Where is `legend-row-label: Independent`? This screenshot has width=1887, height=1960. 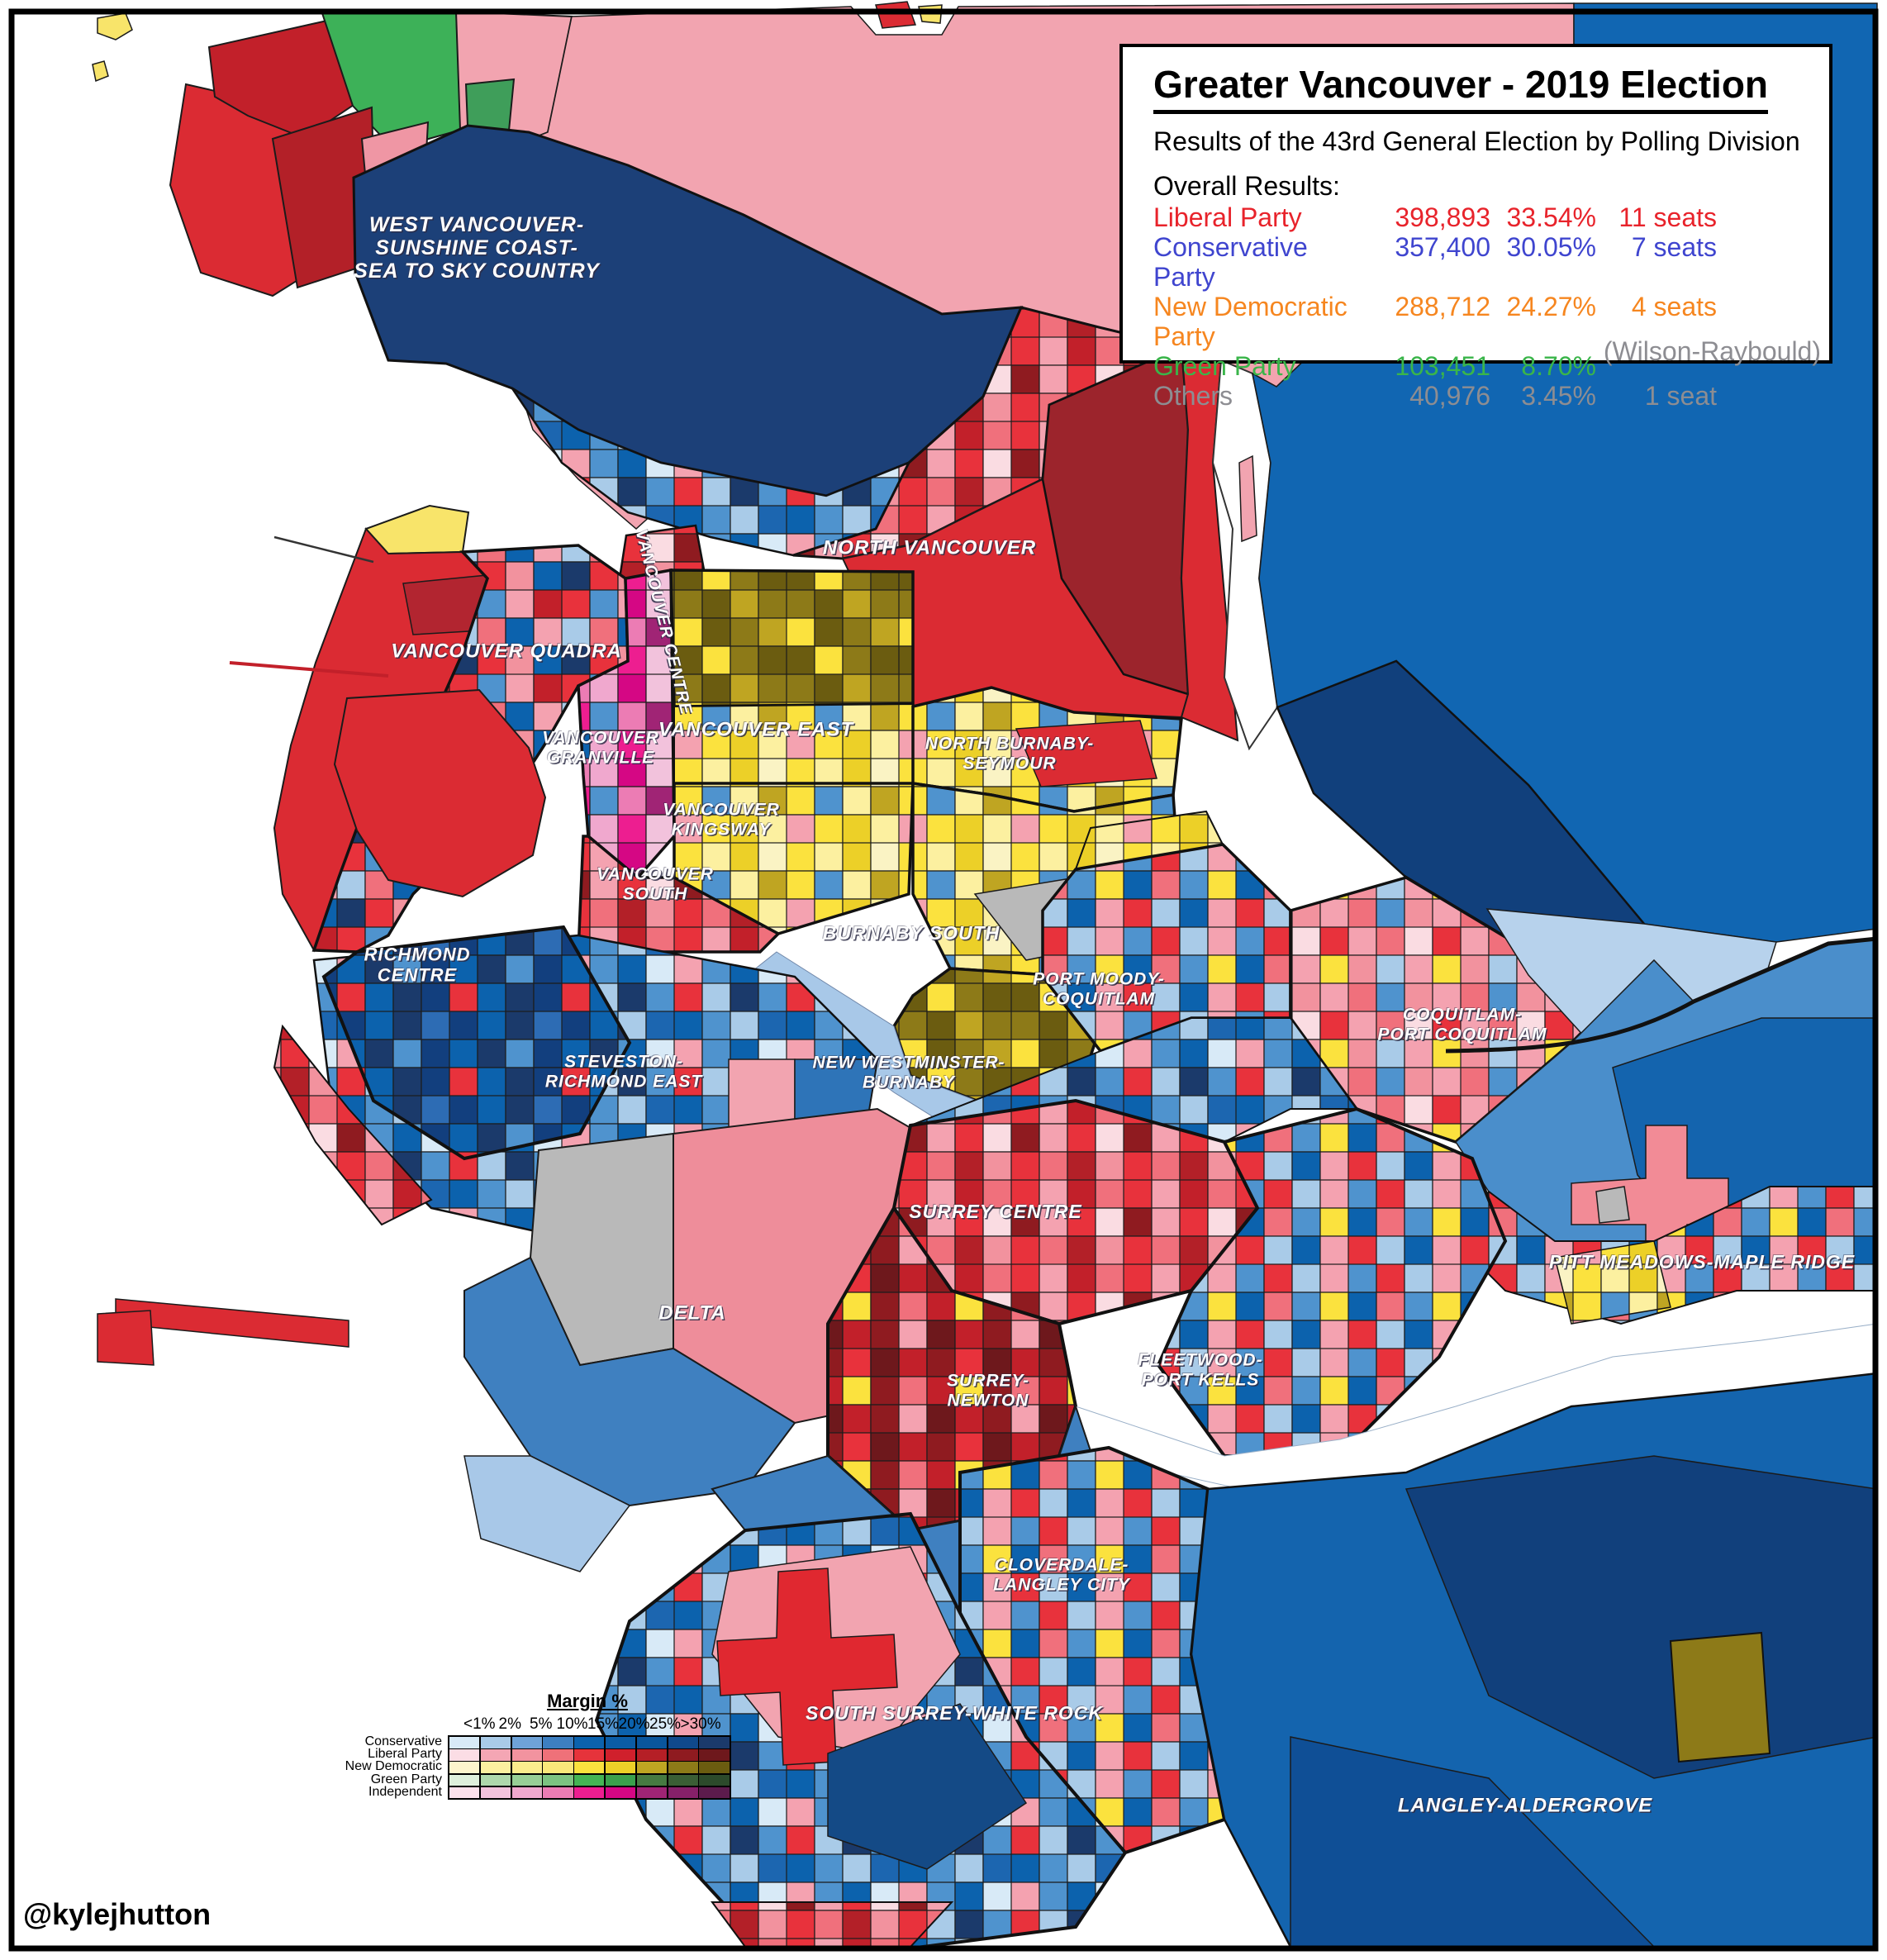 legend-row-label: Independent is located at coordinates (405, 1792).